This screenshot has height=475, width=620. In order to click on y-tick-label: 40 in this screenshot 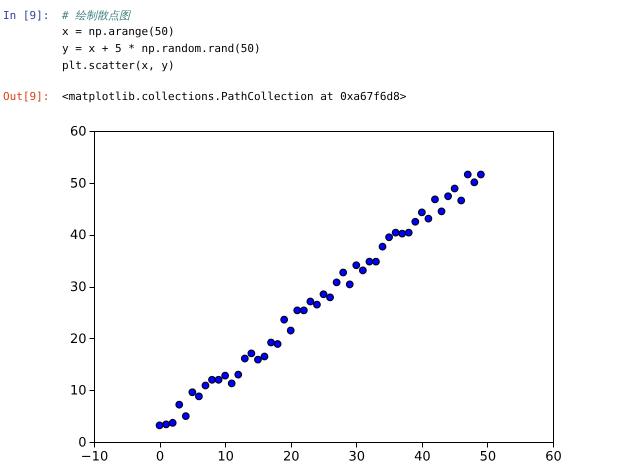, I will do `click(78, 236)`.